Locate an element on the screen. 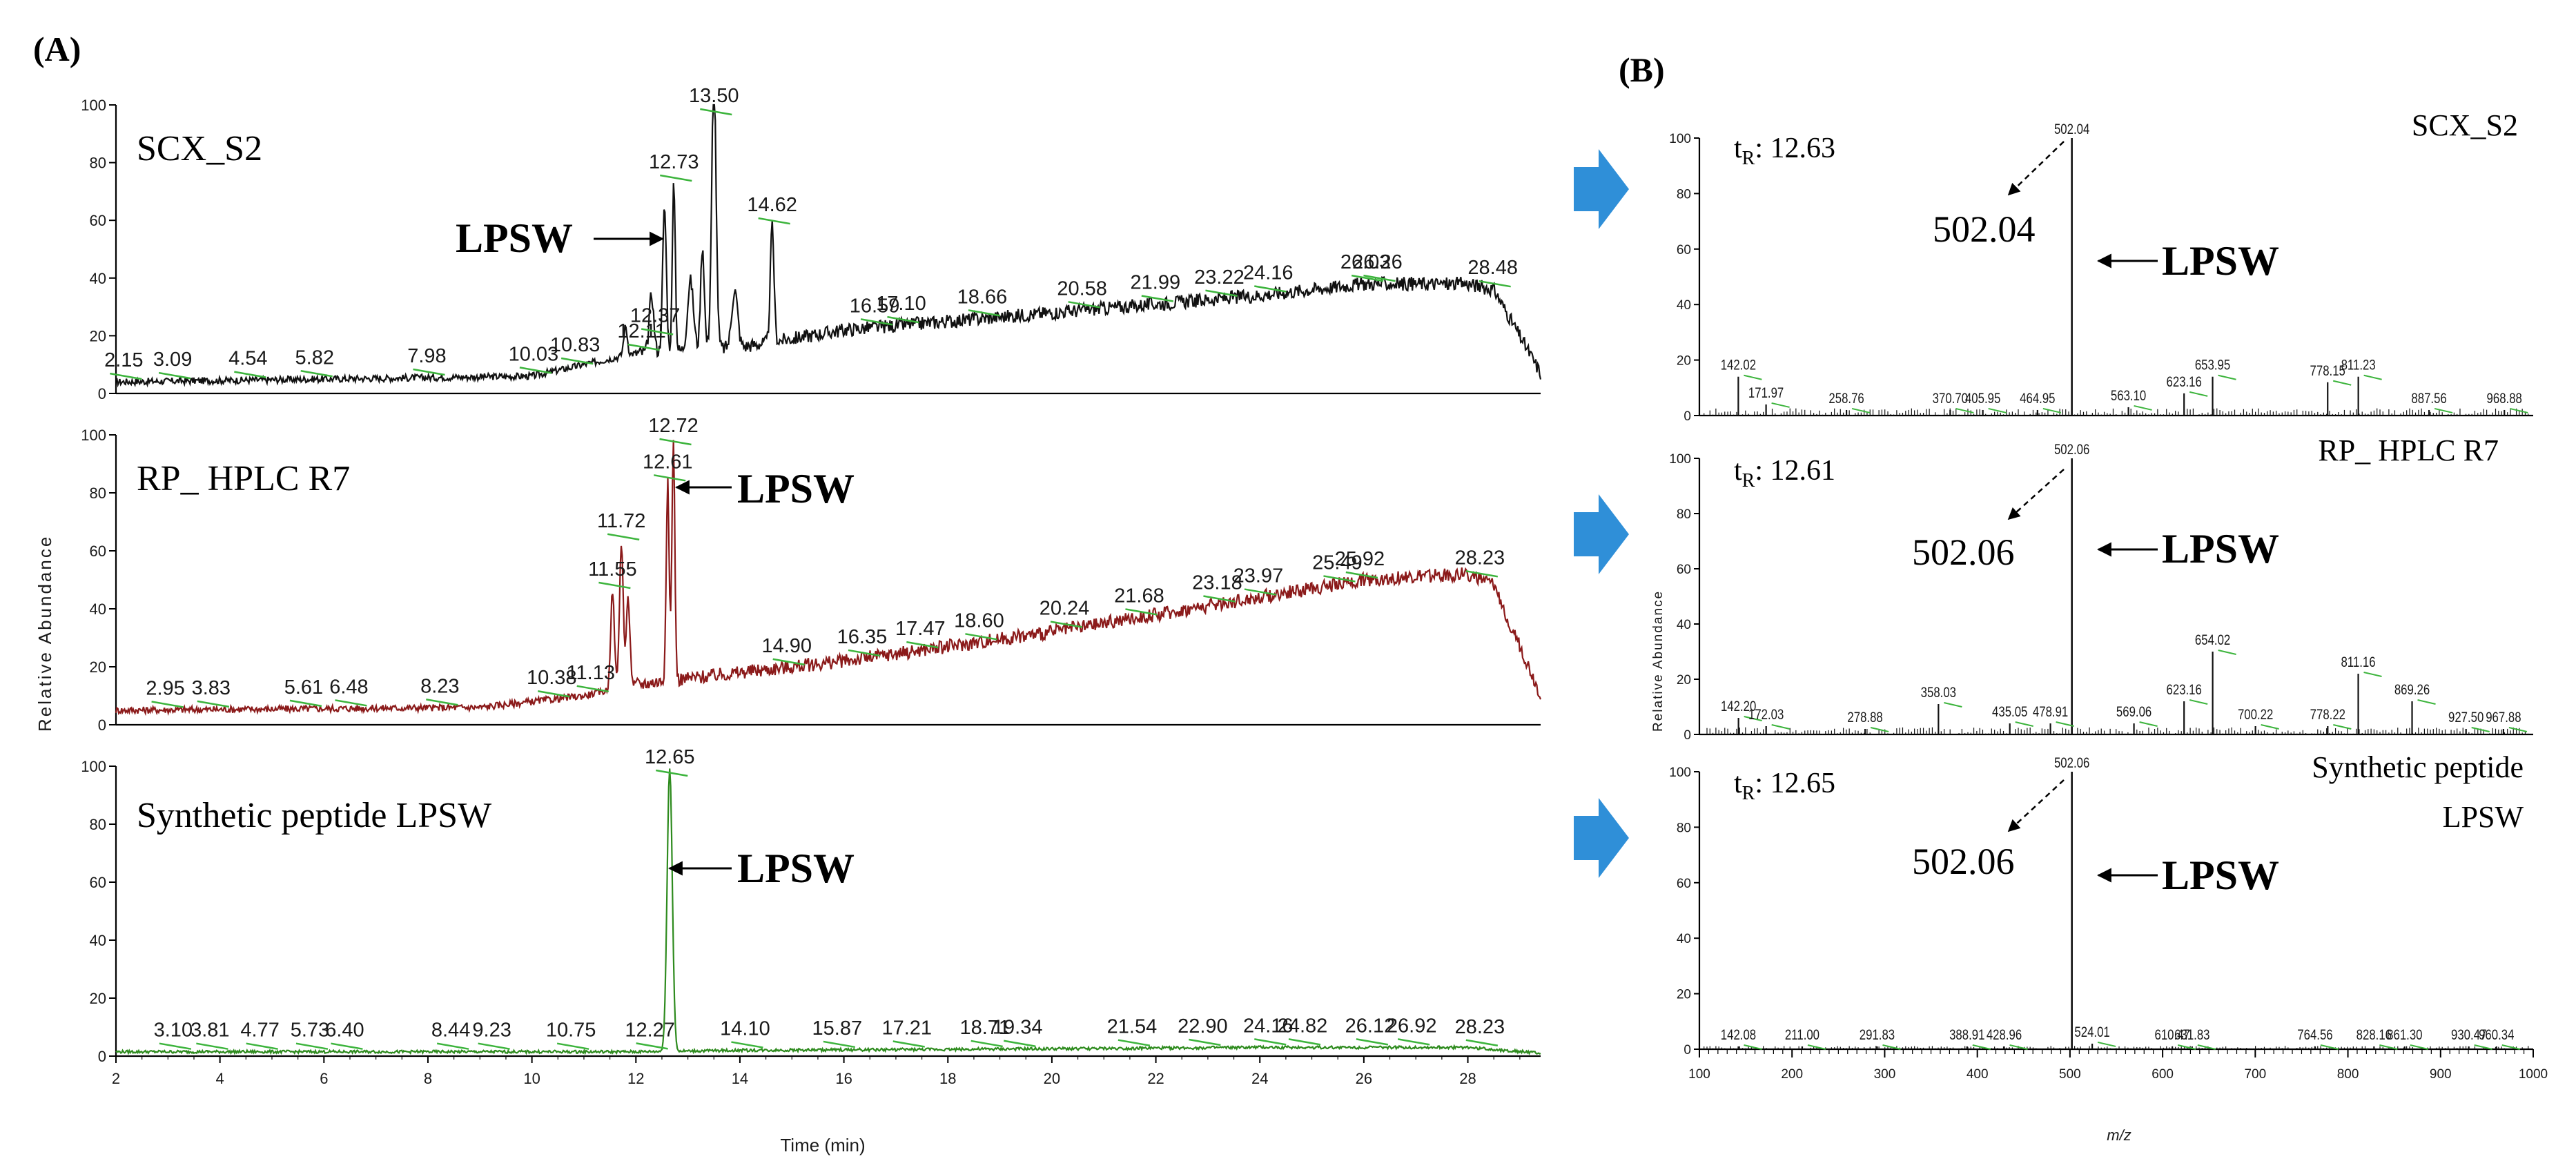 This screenshot has width=2576, height=1170. chrom-peak-label: 3.09 is located at coordinates (172, 360).